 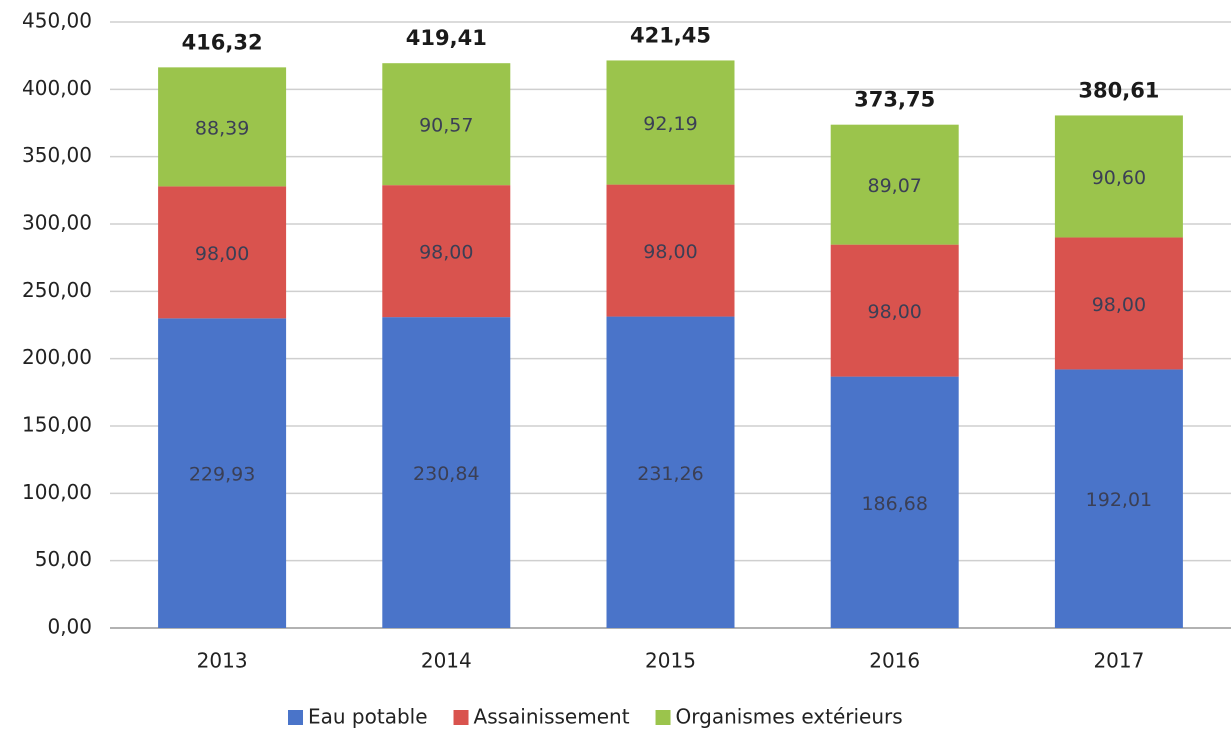 What do you see at coordinates (222, 42) in the screenshot?
I see `total-label: 416,32` at bounding box center [222, 42].